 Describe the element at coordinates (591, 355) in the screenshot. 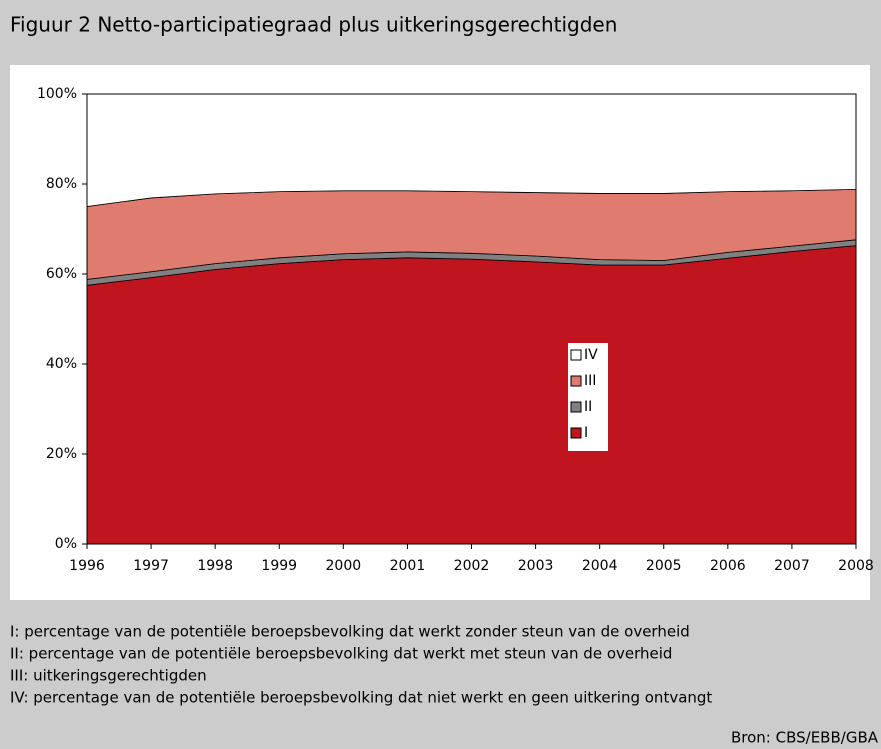

I see `legend-label: IV` at that location.